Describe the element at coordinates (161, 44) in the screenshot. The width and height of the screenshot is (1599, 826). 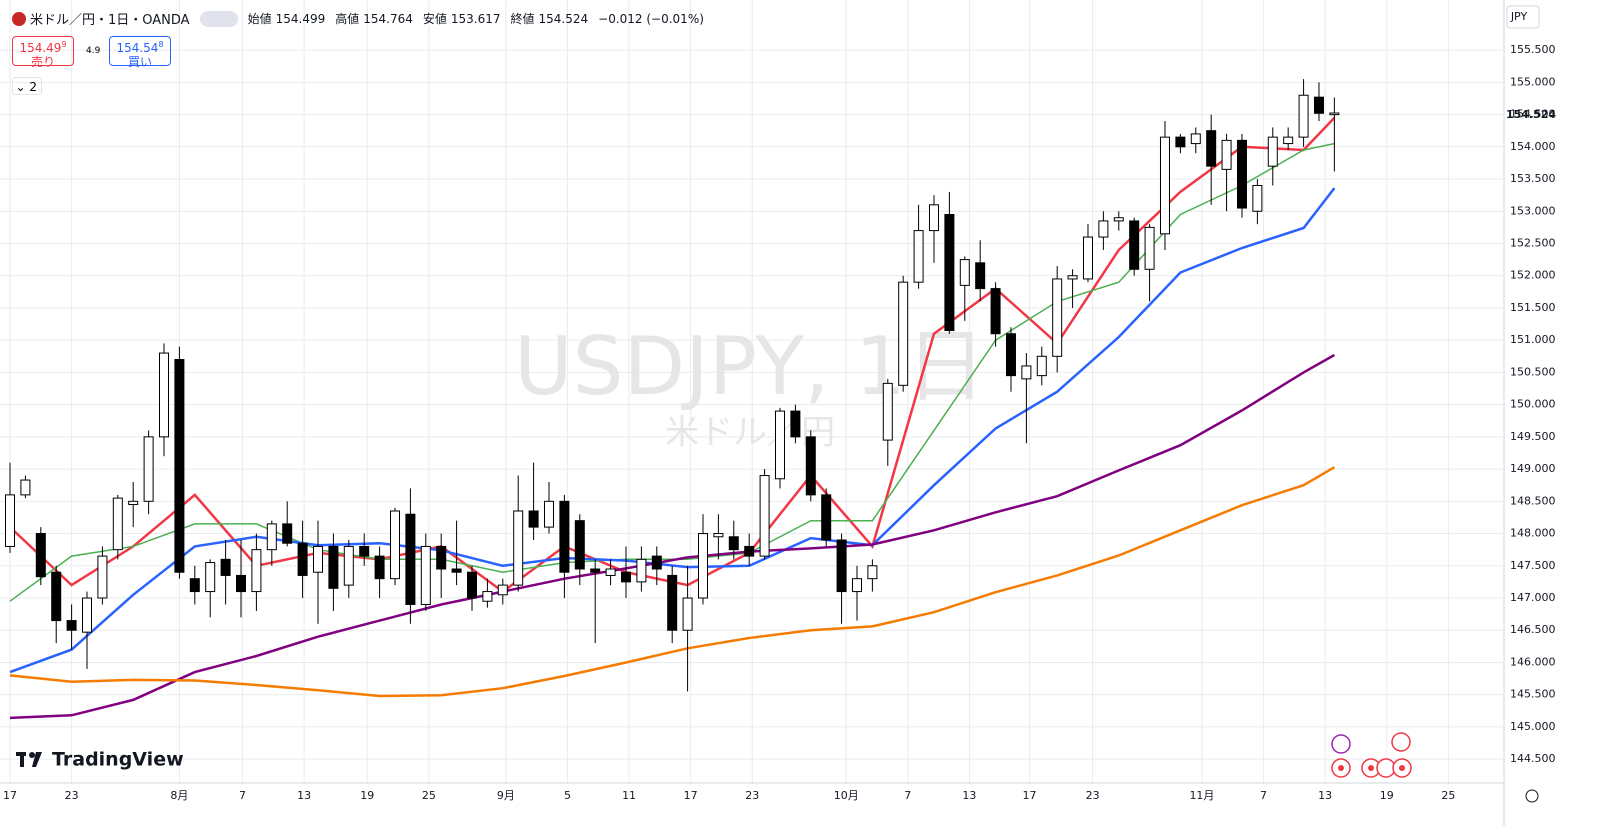
I see `buy-price-sup: 8` at that location.